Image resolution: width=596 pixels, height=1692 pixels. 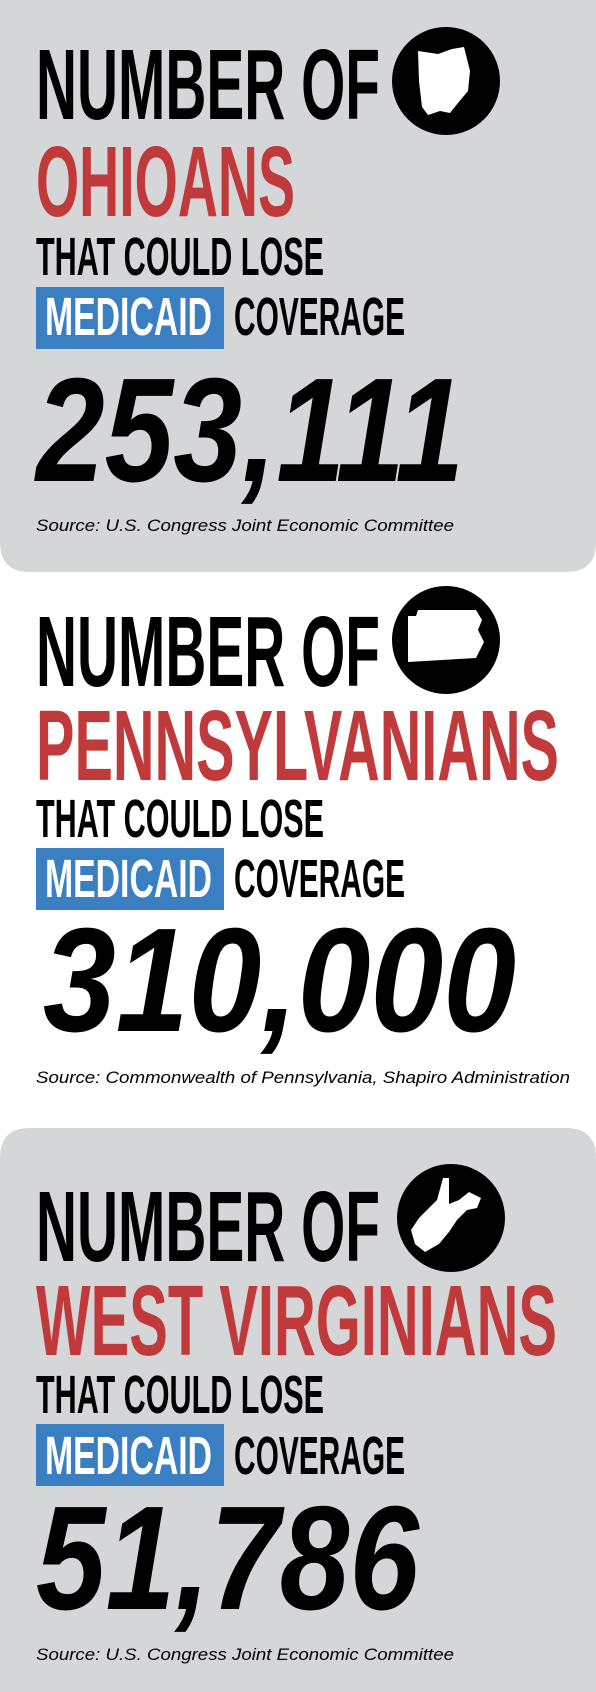 I want to click on group-name: PENNSYLVANIANS, so click(x=297, y=746).